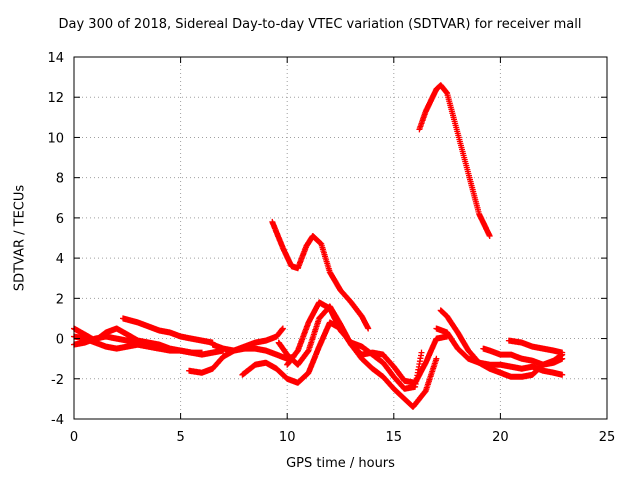 Image resolution: width=640 pixels, height=480 pixels. I want to click on series-arc6, so click(247, 339).